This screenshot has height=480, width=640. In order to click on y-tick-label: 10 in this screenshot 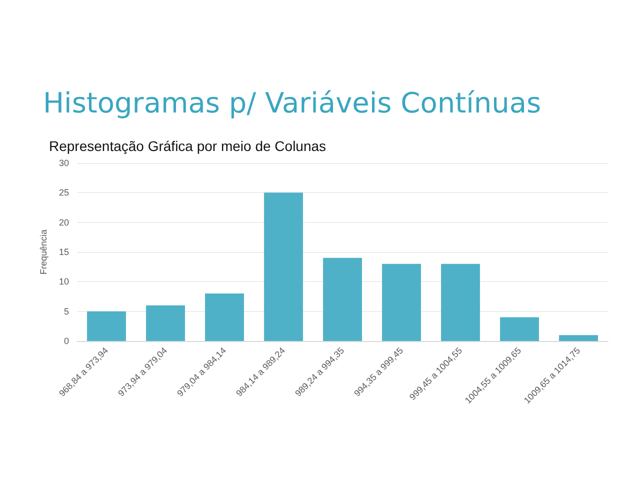, I will do `click(63, 281)`.